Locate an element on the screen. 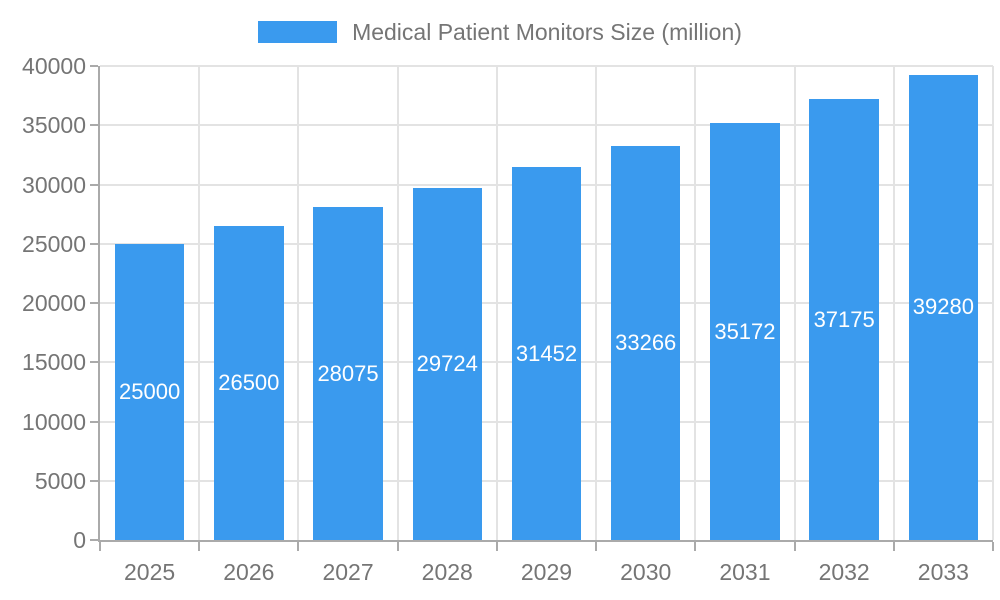 The height and width of the screenshot is (600, 1000). bar: 39280 is located at coordinates (943, 307).